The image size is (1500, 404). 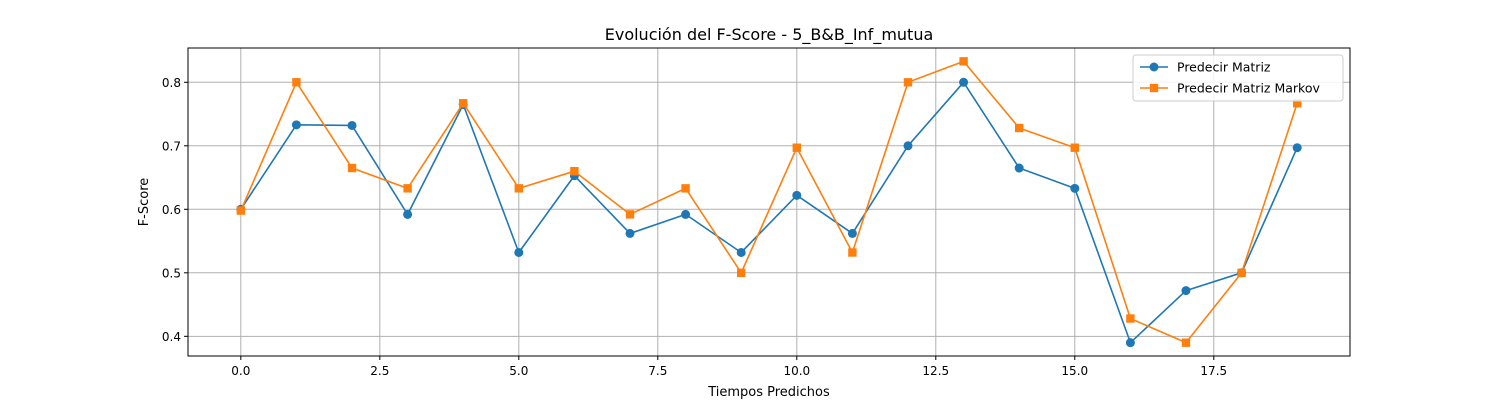 What do you see at coordinates (1213, 371) in the screenshot?
I see `x-tick-label: 17.5` at bounding box center [1213, 371].